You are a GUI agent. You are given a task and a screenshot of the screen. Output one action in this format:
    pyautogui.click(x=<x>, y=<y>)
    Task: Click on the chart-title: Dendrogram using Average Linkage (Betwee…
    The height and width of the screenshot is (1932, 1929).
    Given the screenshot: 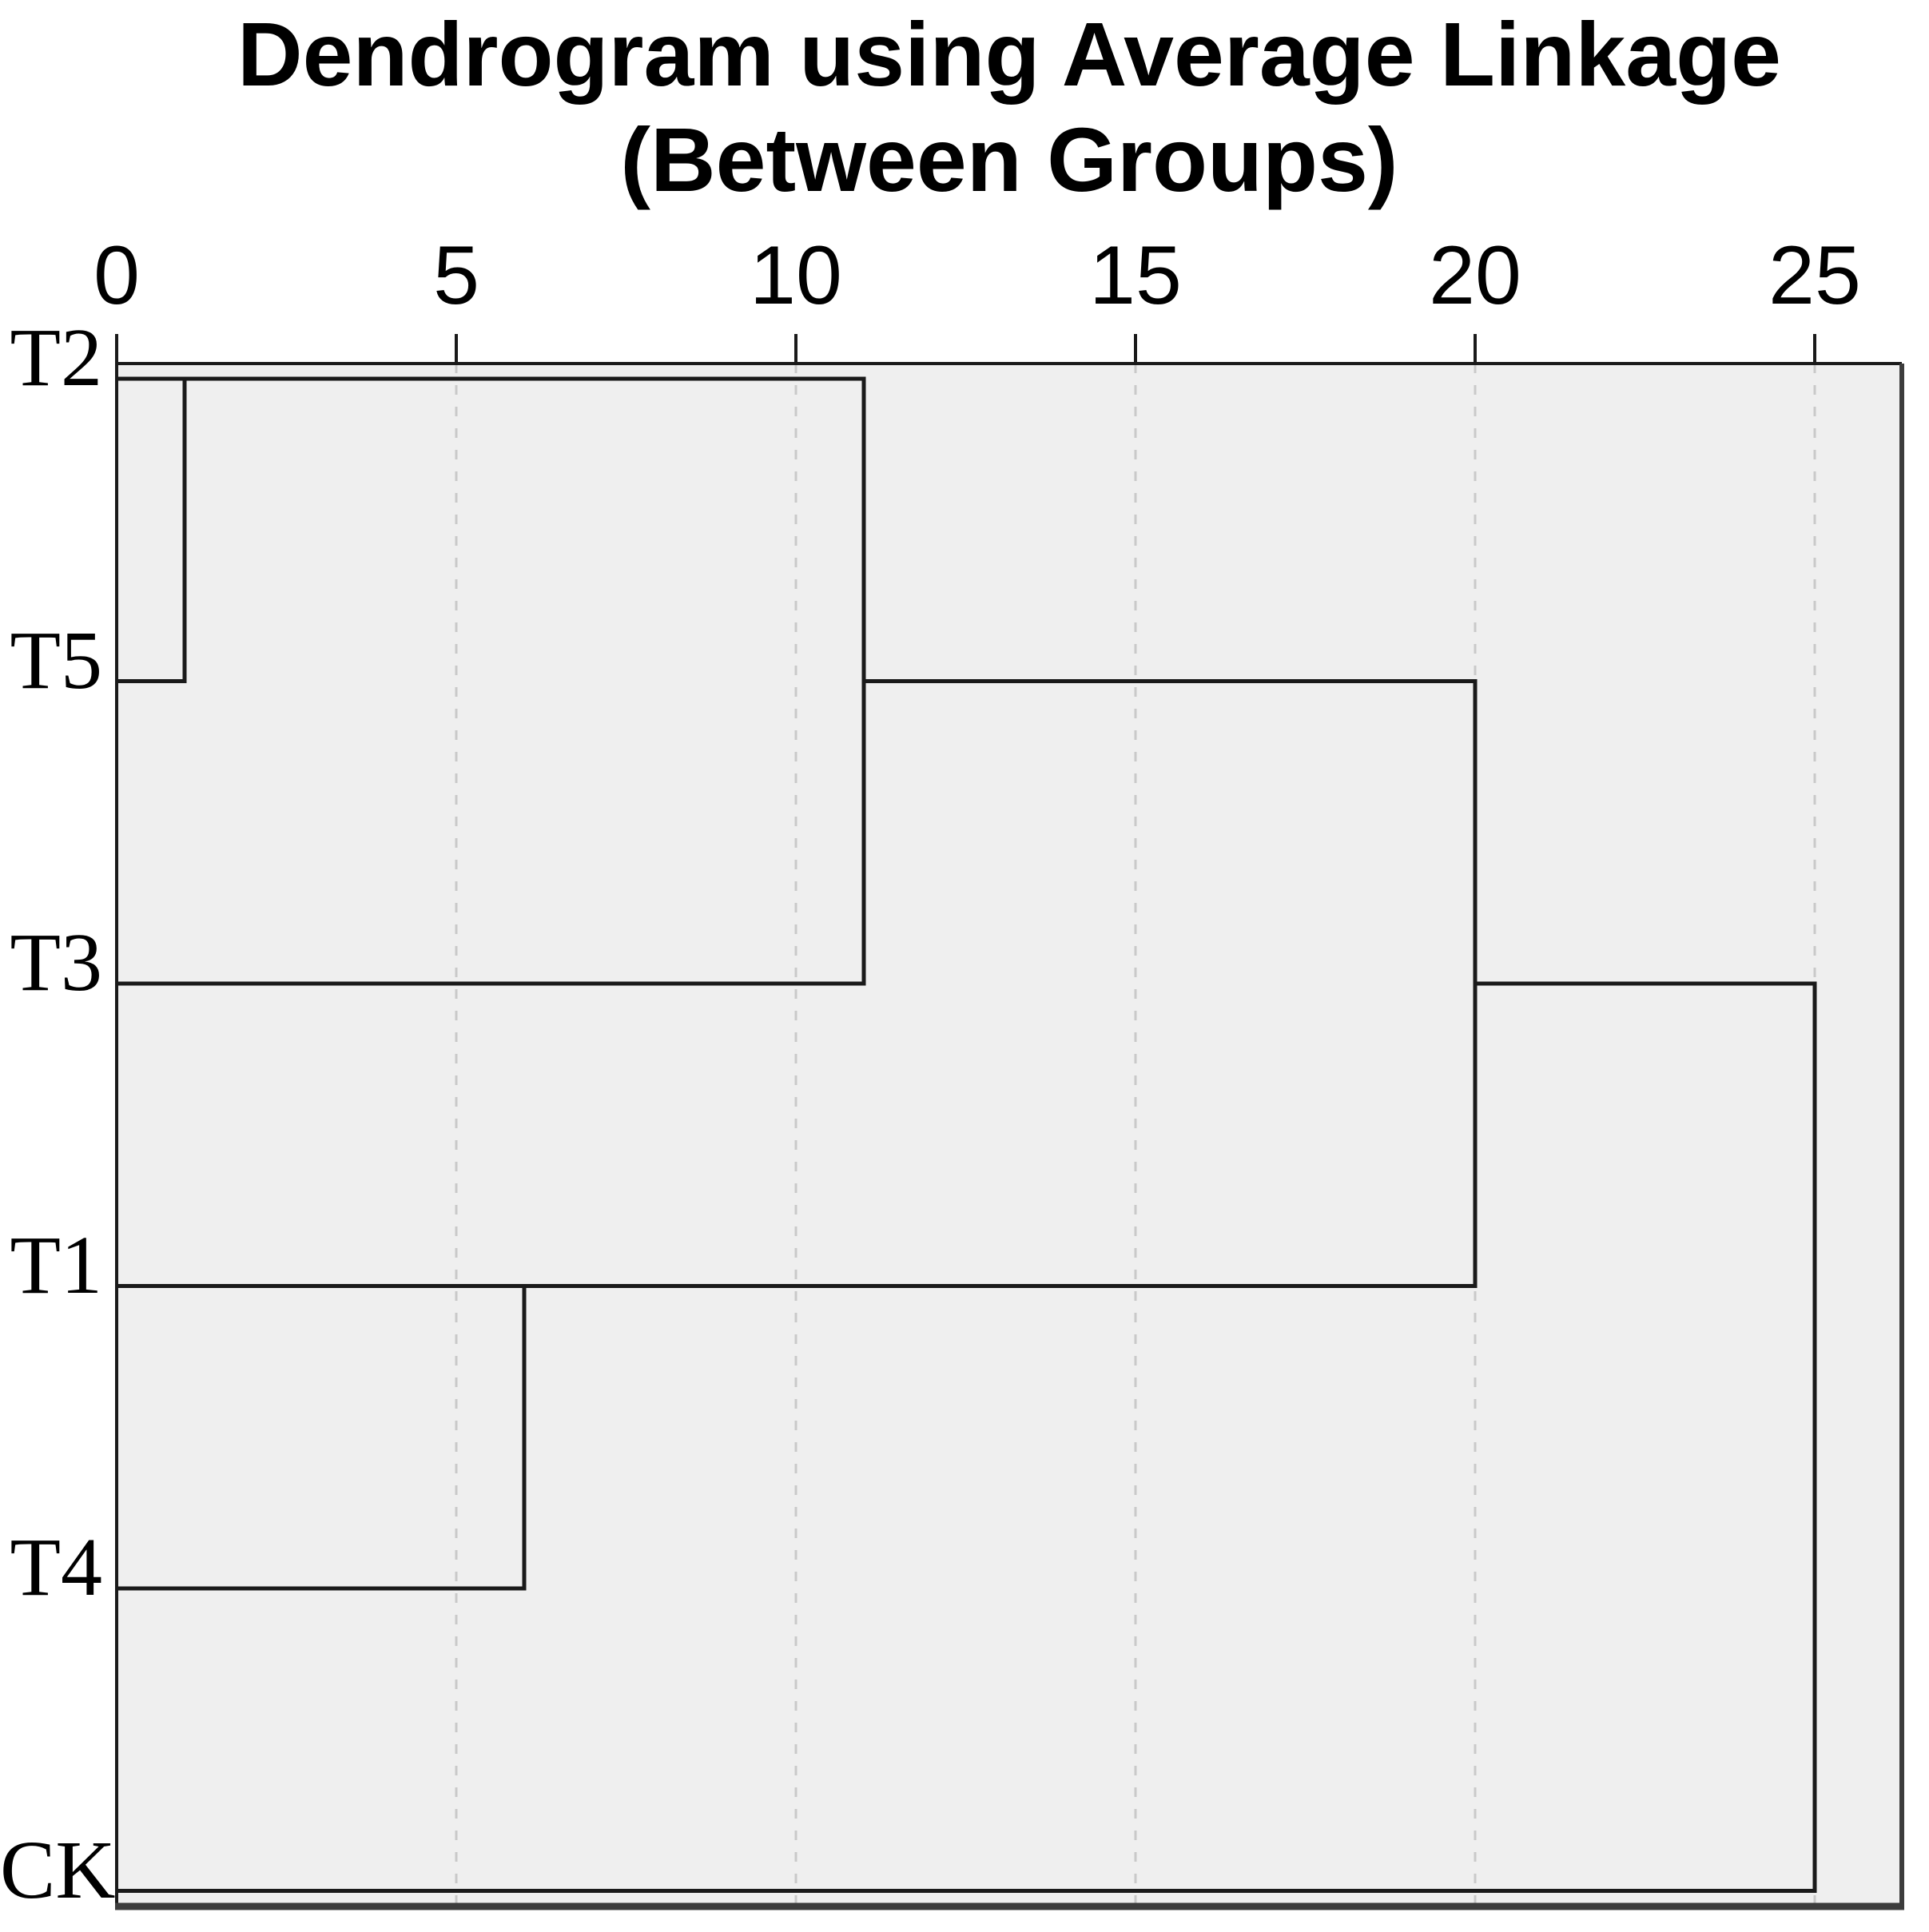 What is the action you would take?
    pyautogui.click(x=1009, y=107)
    